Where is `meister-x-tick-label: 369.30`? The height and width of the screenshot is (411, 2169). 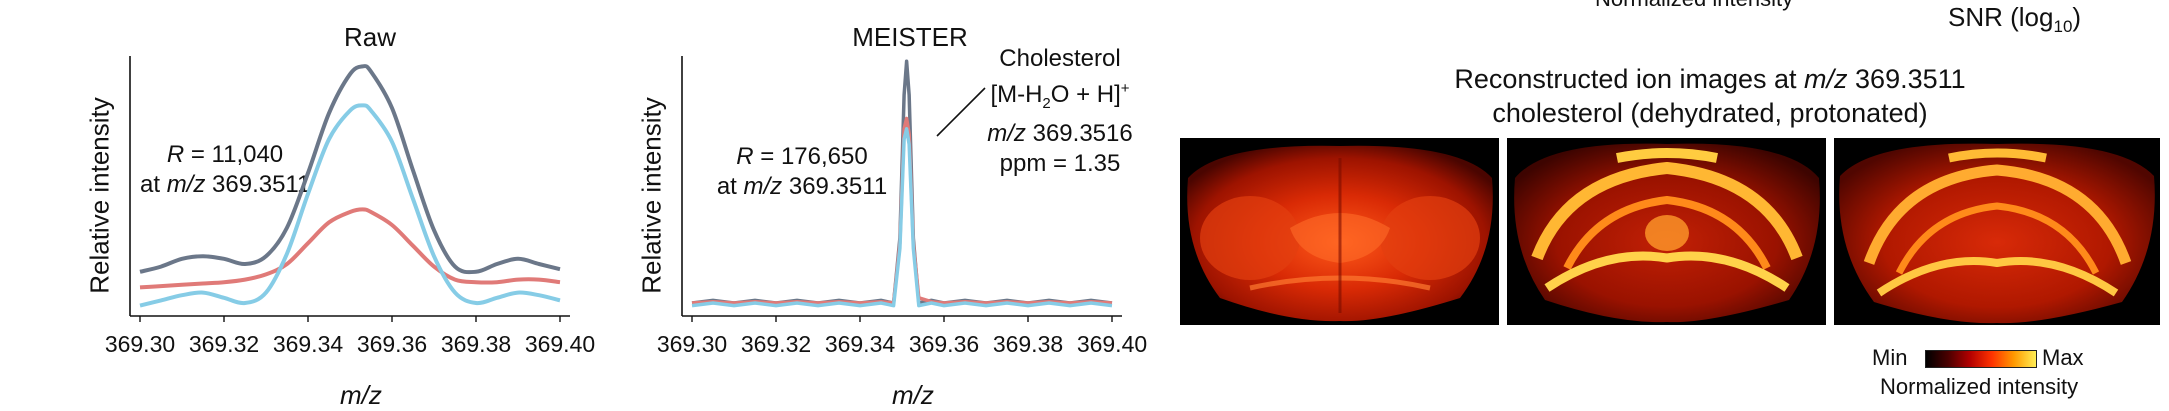 meister-x-tick-label: 369.30 is located at coordinates (692, 344).